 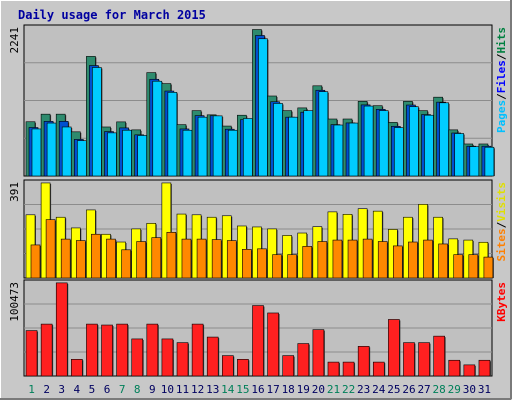 I want to click on x-tick-label: 24, so click(x=379, y=389).